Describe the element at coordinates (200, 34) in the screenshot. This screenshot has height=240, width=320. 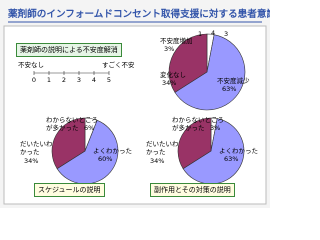
I see `annotation: 1` at that location.